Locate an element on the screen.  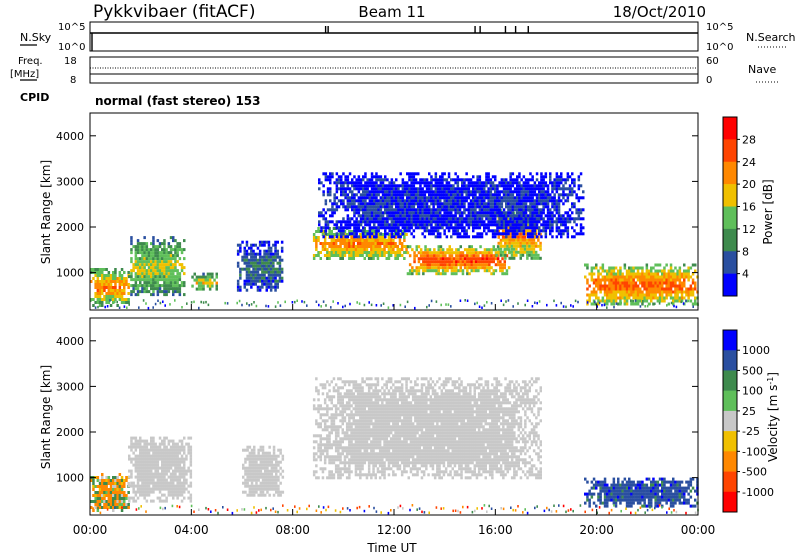
nsearch-label: N.Search is located at coordinates (771, 37).